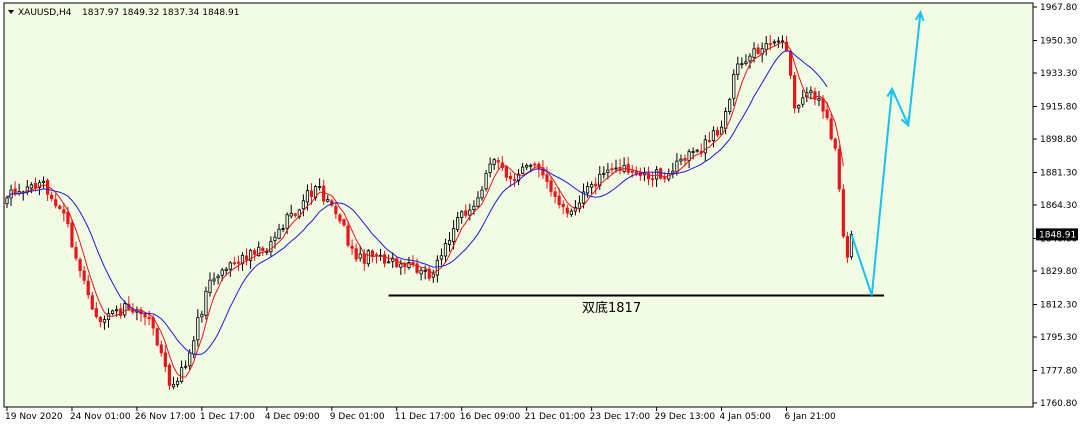 The width and height of the screenshot is (1085, 430). Describe the element at coordinates (611, 308) in the screenshot. I see `double-bottom-label: 双底1817` at that location.